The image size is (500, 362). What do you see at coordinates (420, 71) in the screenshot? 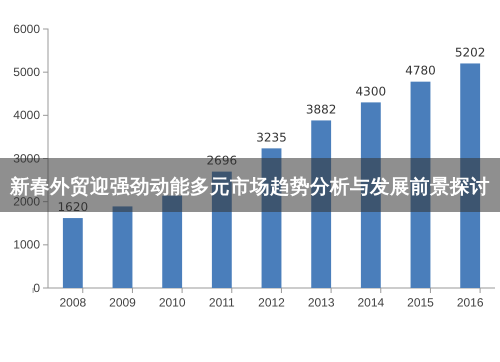
I see `data-label: 4780` at bounding box center [420, 71].